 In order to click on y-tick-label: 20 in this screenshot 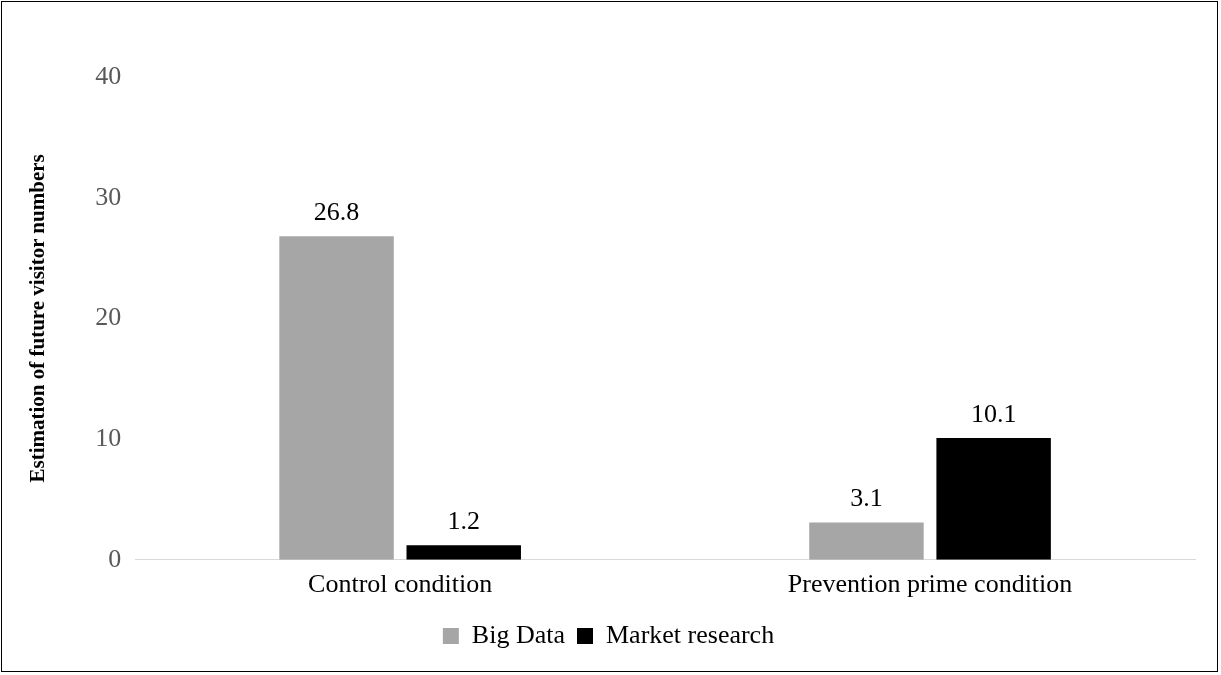, I will do `click(108, 317)`.